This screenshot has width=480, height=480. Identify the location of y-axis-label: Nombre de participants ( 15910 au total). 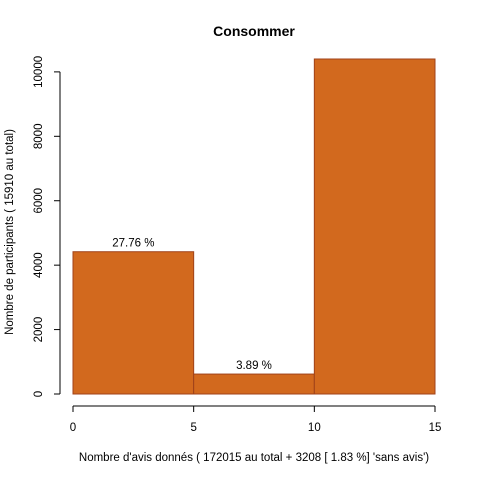
(10, 232).